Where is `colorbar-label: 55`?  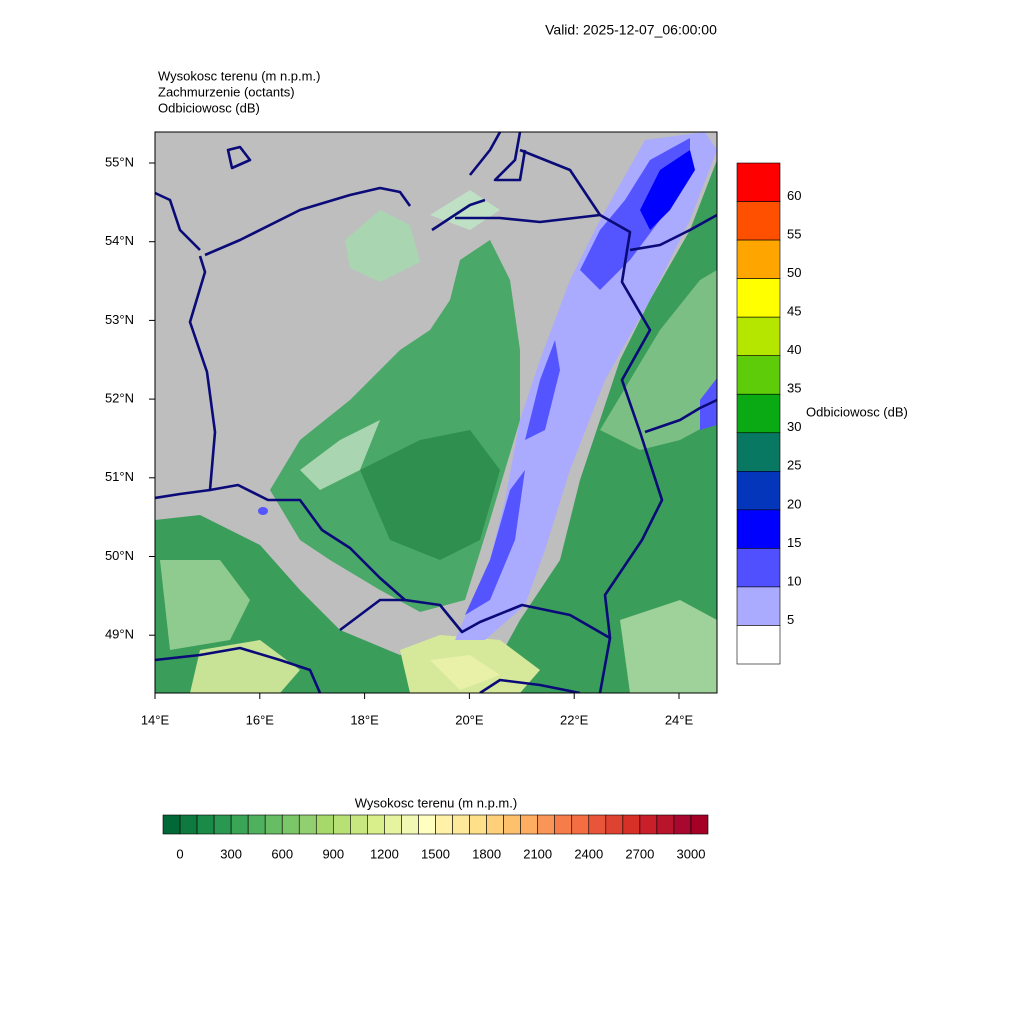
colorbar-label: 55 is located at coordinates (794, 234).